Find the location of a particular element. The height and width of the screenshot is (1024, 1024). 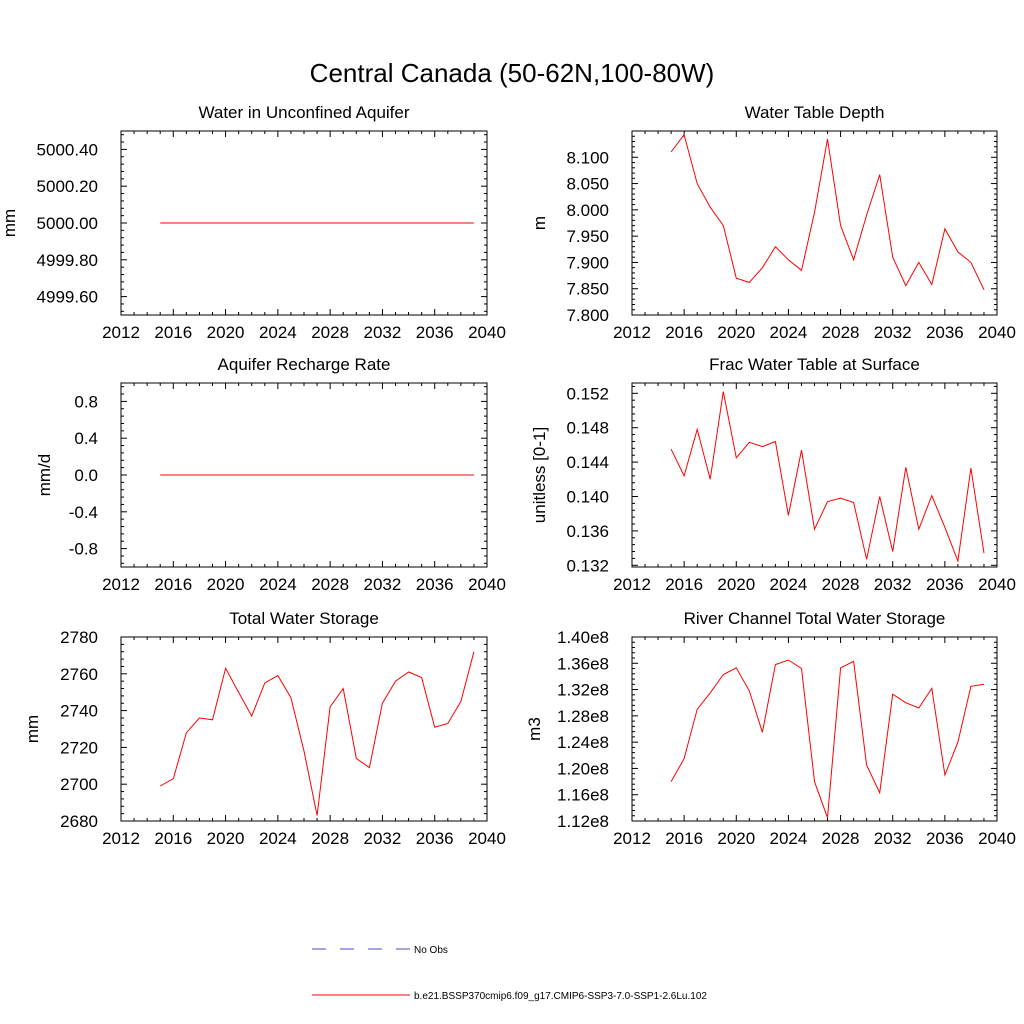

panel-title: Water in Unconfined Aquifer is located at coordinates (303, 112).